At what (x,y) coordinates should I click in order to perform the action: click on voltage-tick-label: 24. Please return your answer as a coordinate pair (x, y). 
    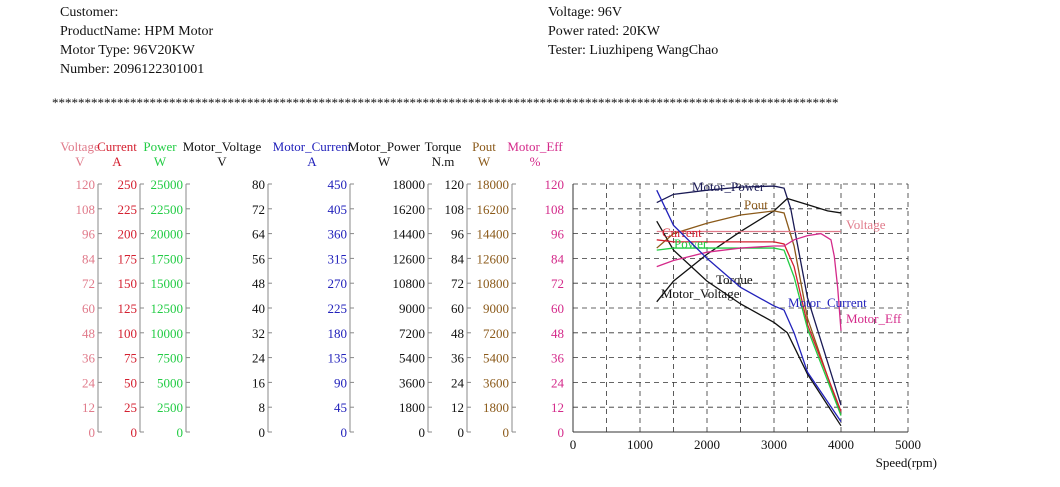
    Looking at the image, I should click on (89, 382).